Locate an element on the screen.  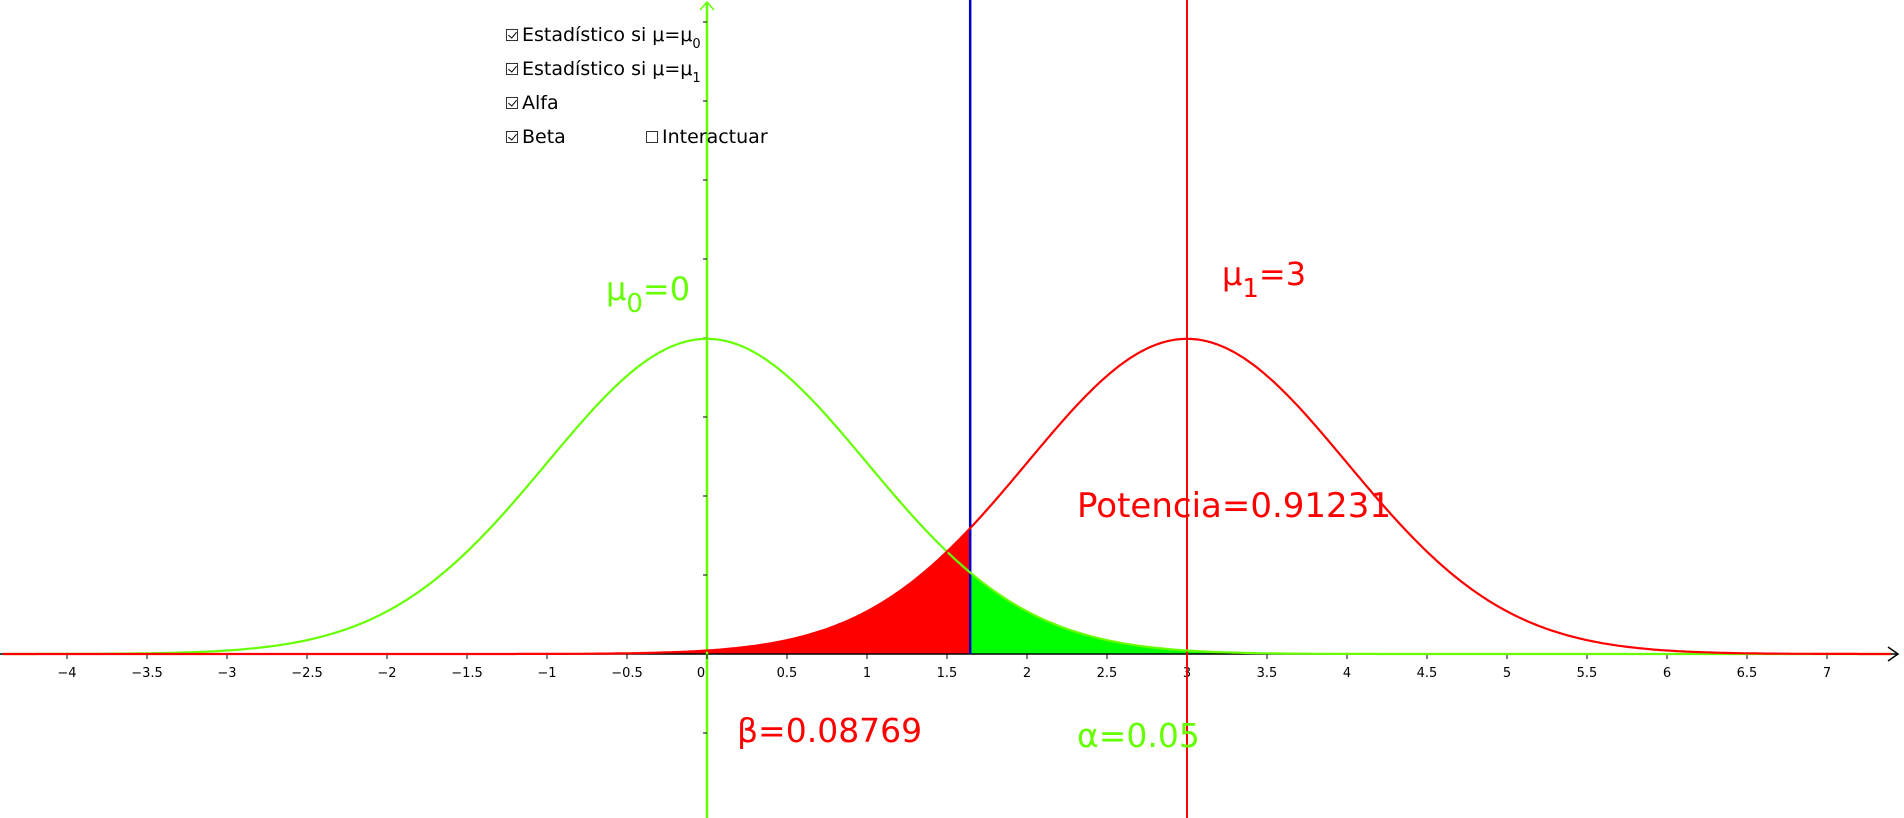
checkbox-label: Alfa is located at coordinates (540, 103).